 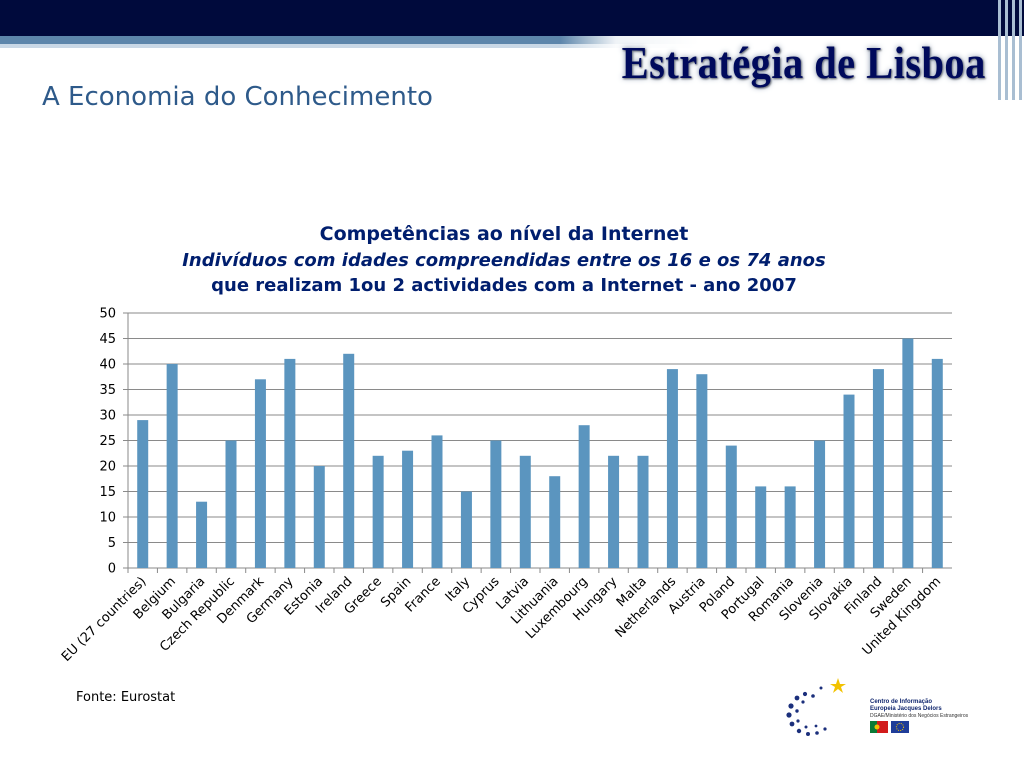 I want to click on logo-c-icon, so click(x=806, y=711).